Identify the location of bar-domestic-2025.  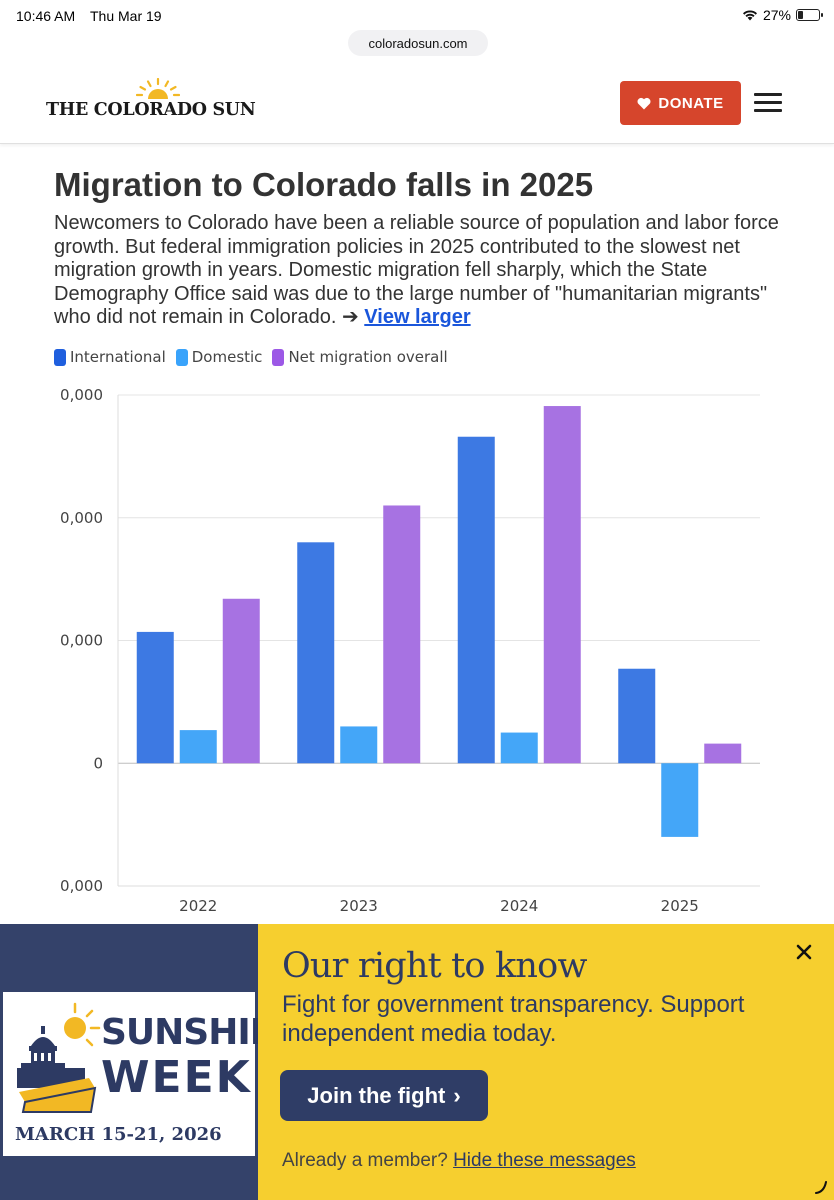
(680, 800).